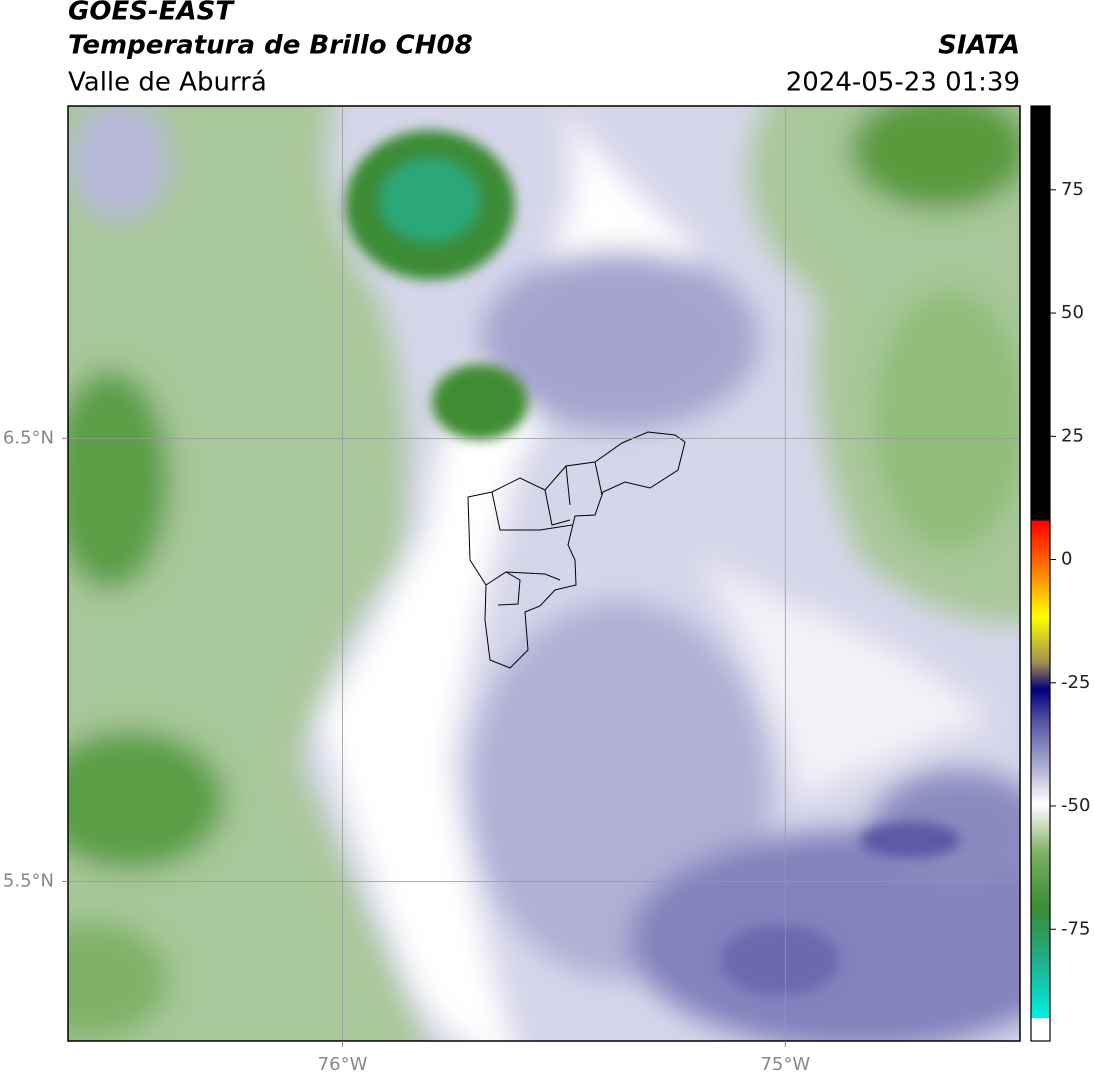  Describe the element at coordinates (785, 1064) in the screenshot. I see `lon-tick-label: 75°W` at that location.